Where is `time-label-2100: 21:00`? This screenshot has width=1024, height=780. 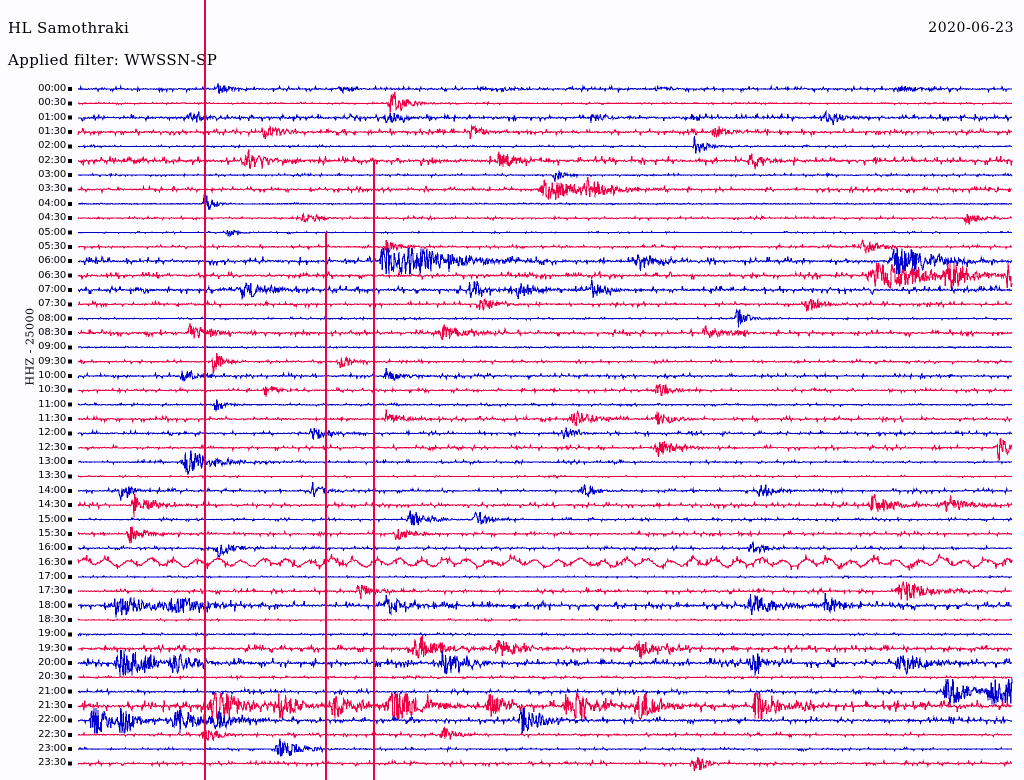 time-label-2100: 21:00 is located at coordinates (52, 691).